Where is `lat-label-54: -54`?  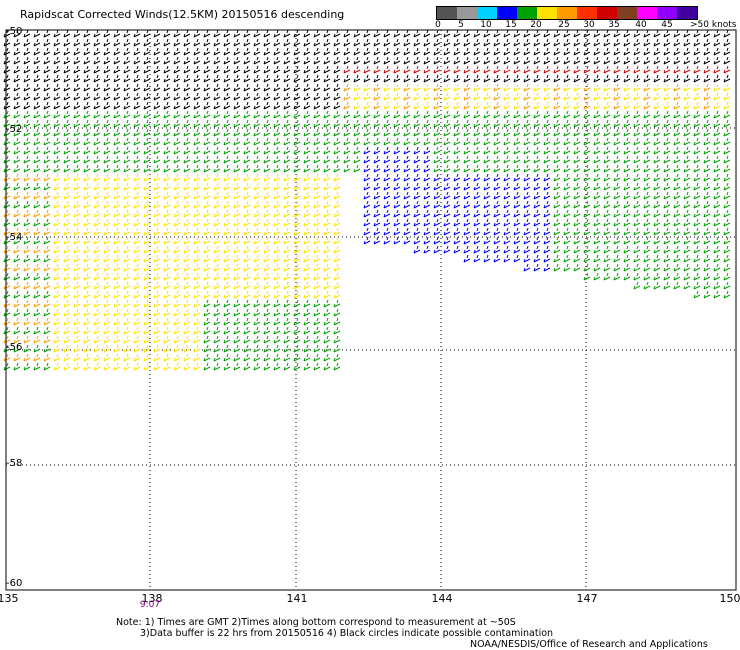
lat-label-54: -54 is located at coordinates (14, 237).